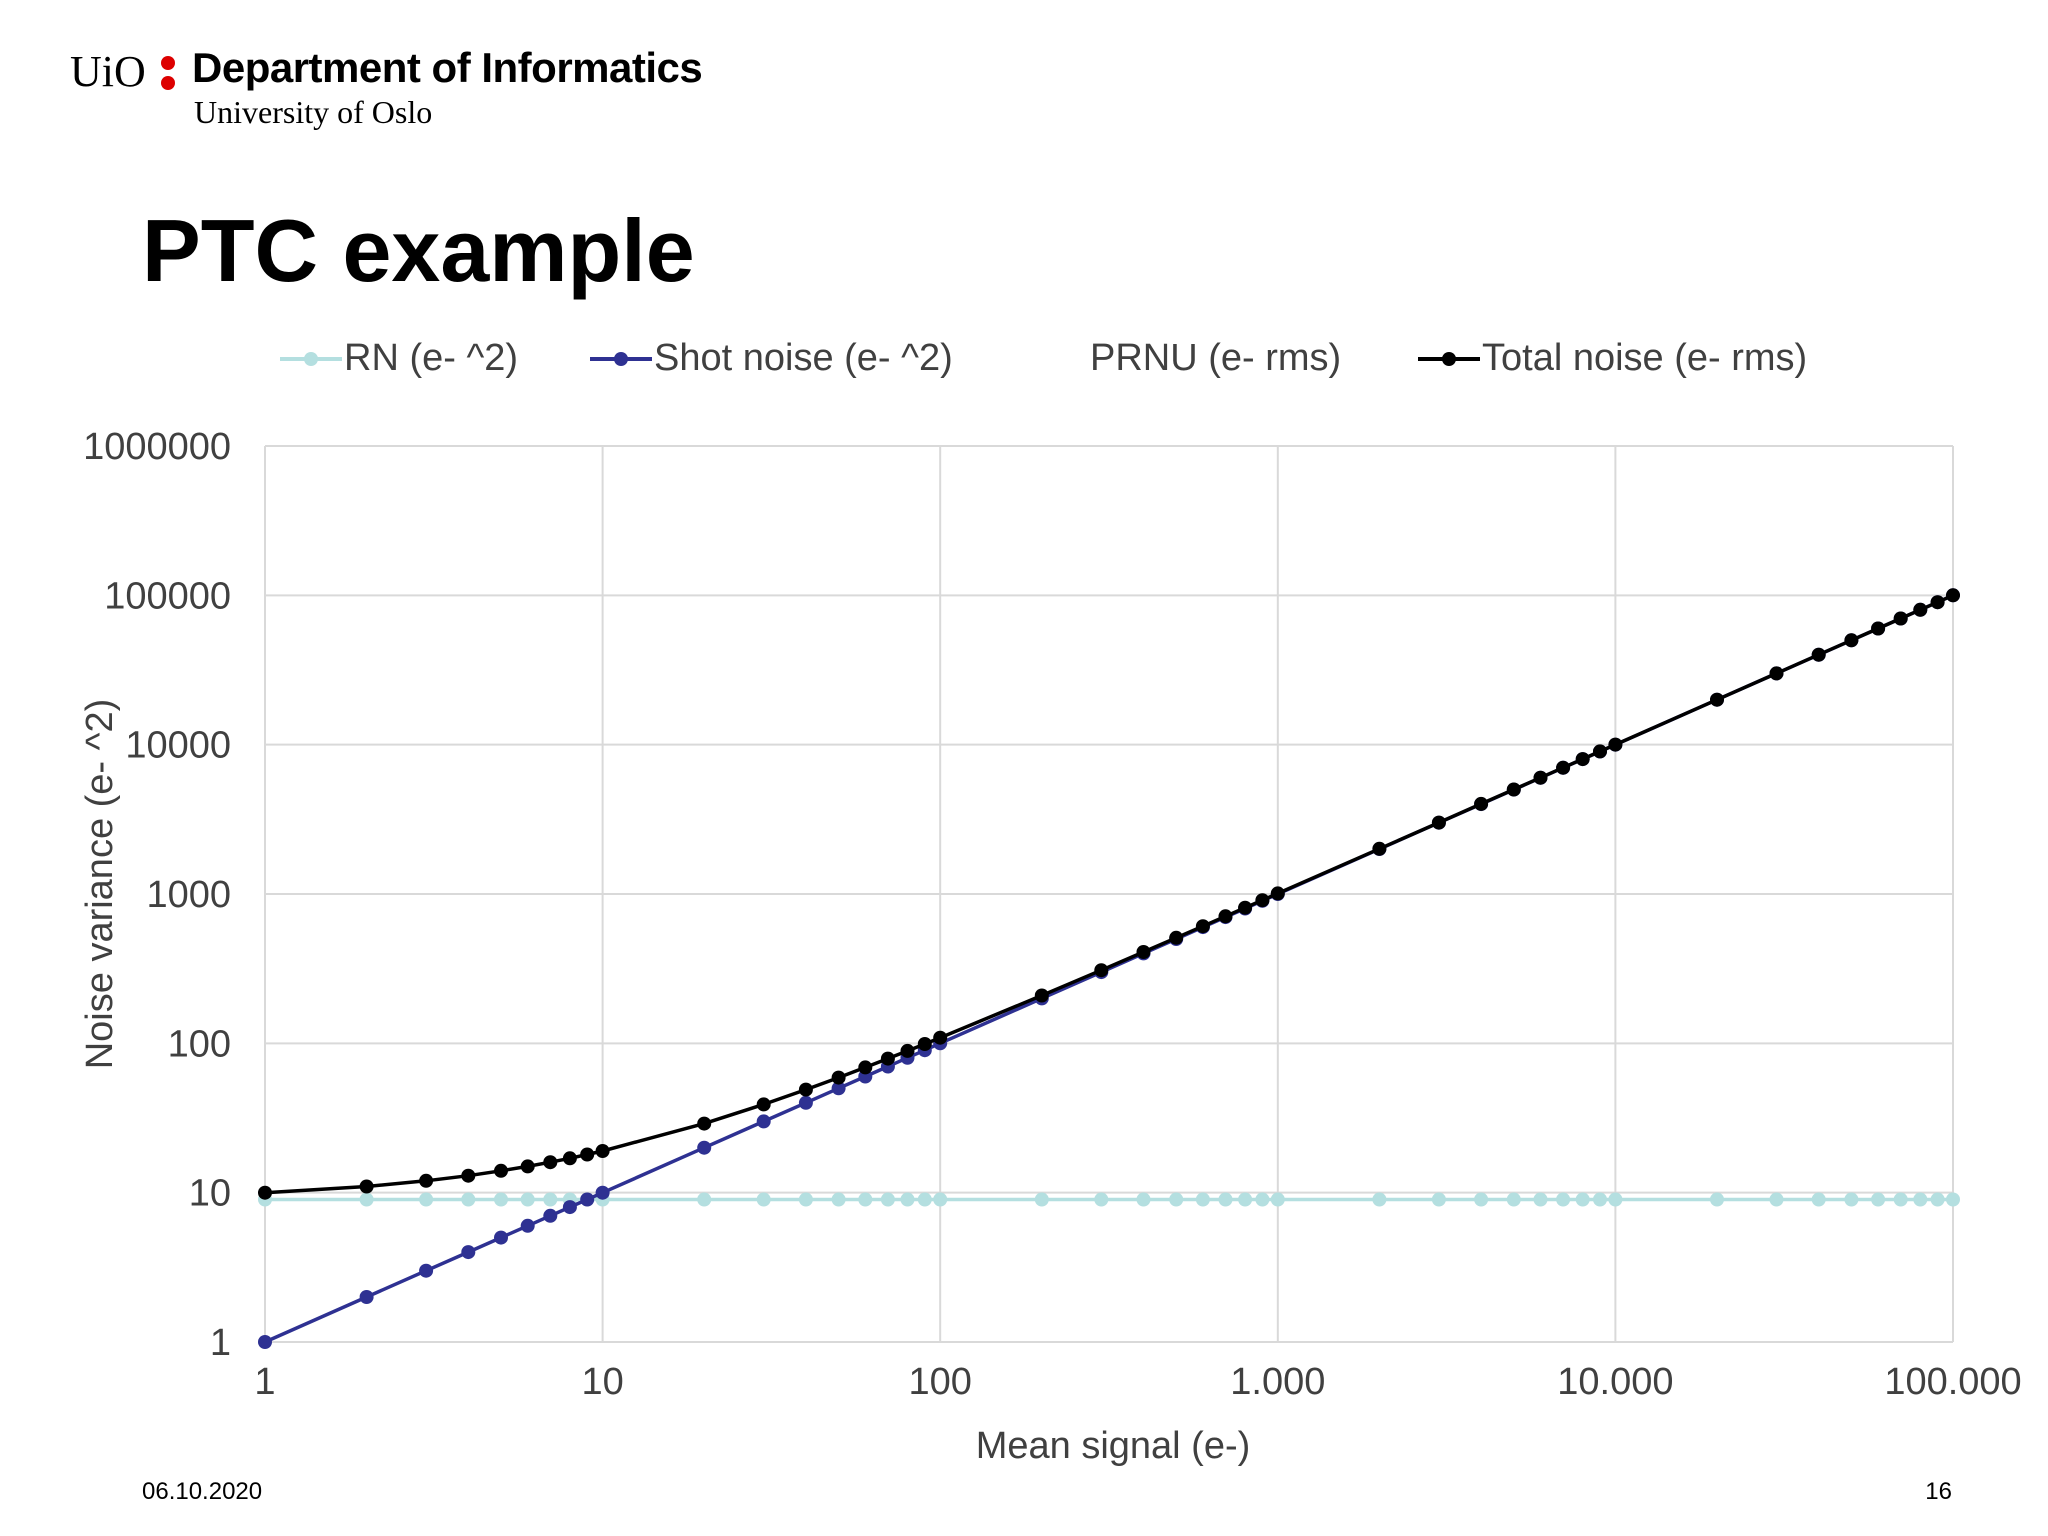  Describe the element at coordinates (311, 358) in the screenshot. I see `legend-swatch-rn` at that location.